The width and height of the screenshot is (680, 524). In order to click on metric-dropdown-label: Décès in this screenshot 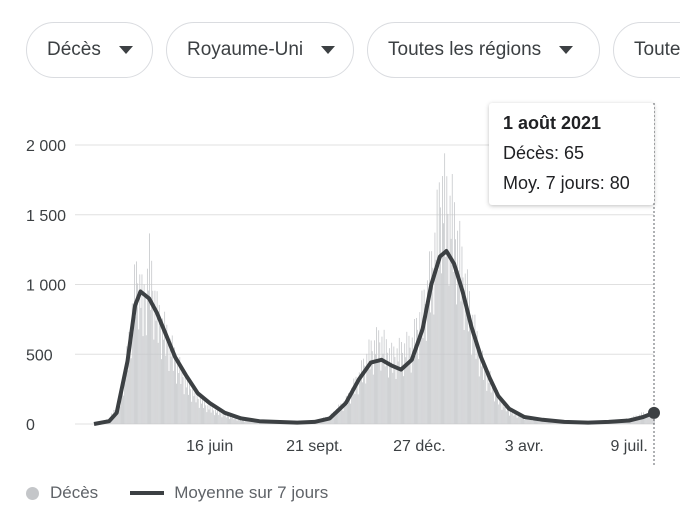, I will do `click(74, 49)`.